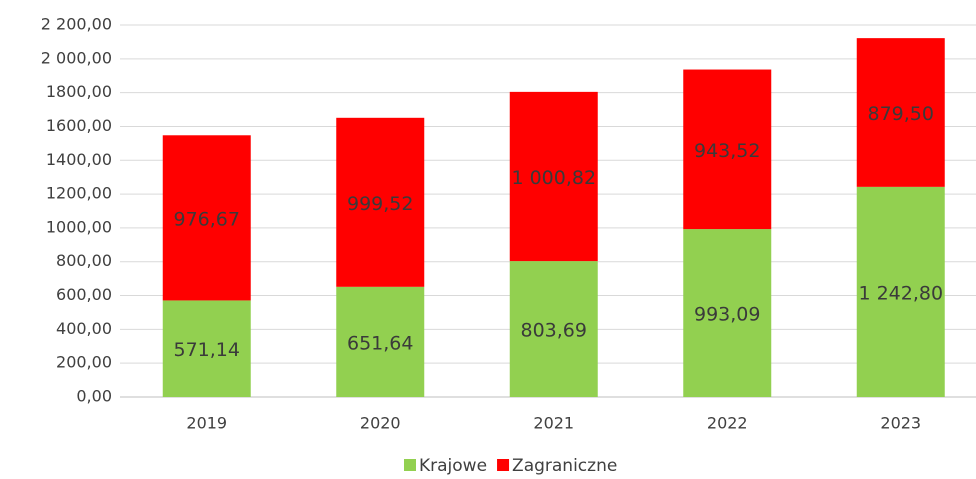  Describe the element at coordinates (564, 466) in the screenshot. I see `legend-label: Zagraniczne` at that location.